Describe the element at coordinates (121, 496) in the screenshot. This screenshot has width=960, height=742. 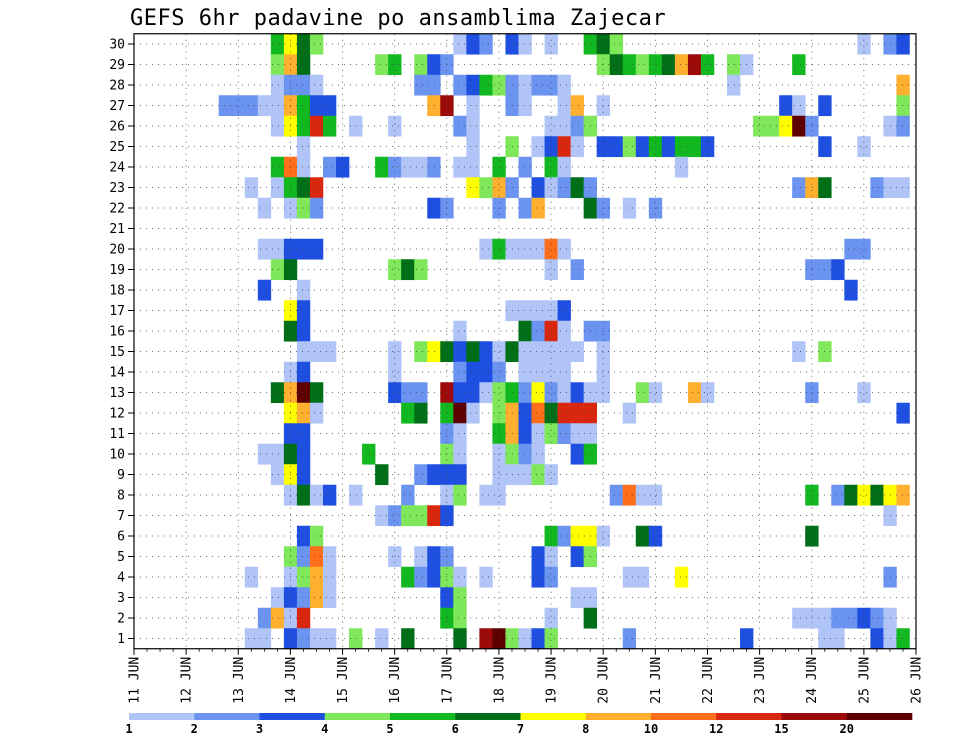
I see `y-tick-label: 8` at that location.